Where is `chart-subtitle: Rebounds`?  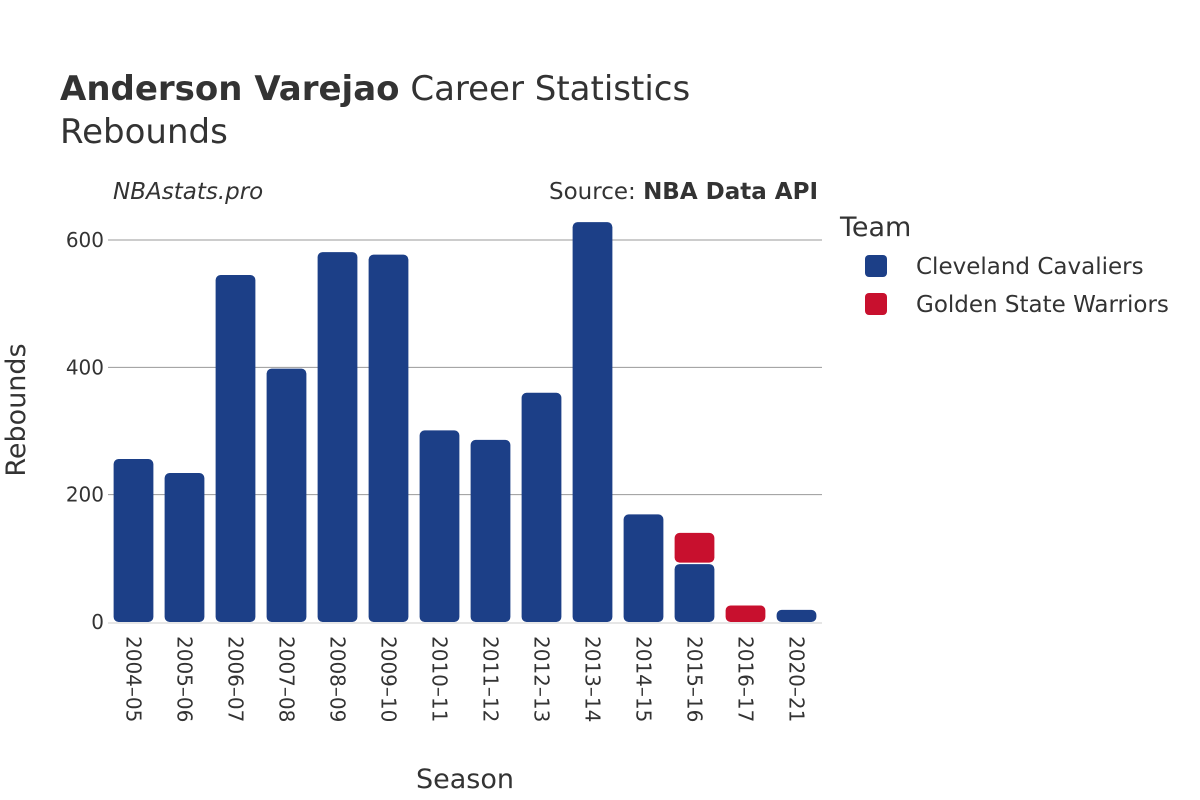 chart-subtitle: Rebounds is located at coordinates (144, 132).